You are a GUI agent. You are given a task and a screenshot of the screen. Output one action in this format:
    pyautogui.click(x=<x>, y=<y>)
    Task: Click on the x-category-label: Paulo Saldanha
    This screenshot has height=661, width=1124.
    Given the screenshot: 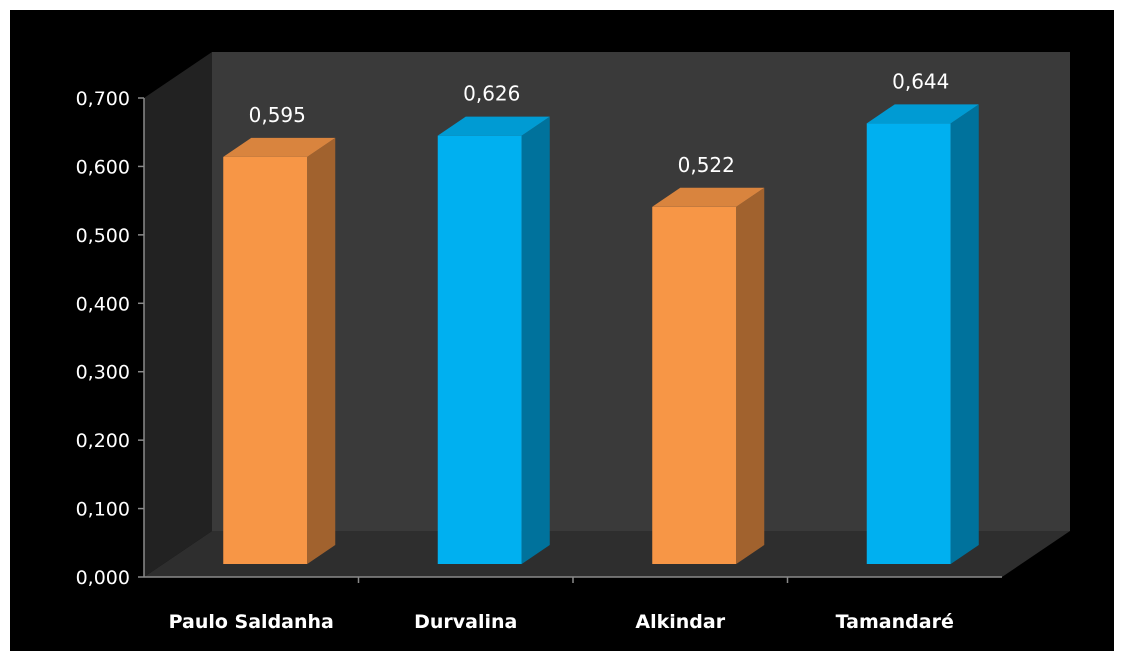 What is the action you would take?
    pyautogui.click(x=251, y=622)
    